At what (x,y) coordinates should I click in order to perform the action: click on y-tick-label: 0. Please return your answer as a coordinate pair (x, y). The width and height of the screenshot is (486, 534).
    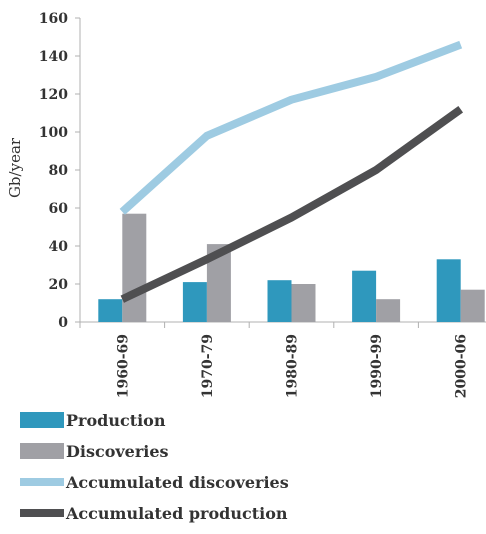
    Looking at the image, I should click on (63, 323).